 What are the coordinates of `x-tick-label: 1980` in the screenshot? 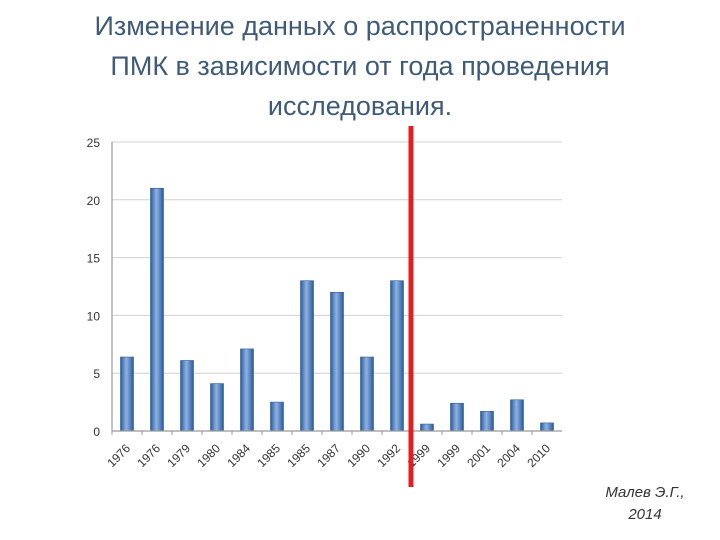 It's located at (208, 455).